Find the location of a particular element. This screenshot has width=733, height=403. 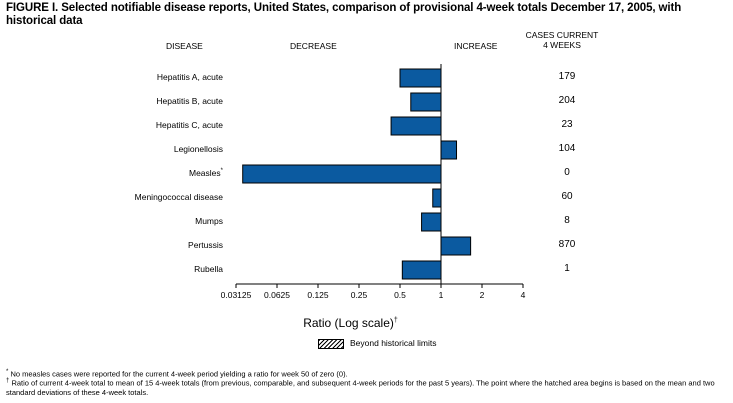

disease-label: Hepatitis B, acute is located at coordinates (163, 101).